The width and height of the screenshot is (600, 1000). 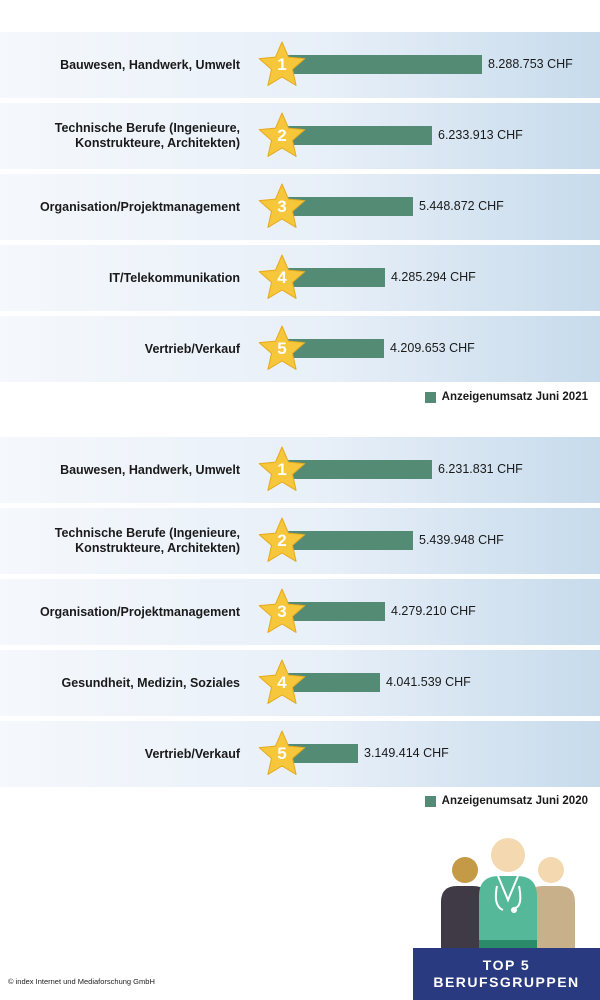 I want to click on legend-2020: Anzeigenumsatz Juni 2020, so click(x=506, y=801).